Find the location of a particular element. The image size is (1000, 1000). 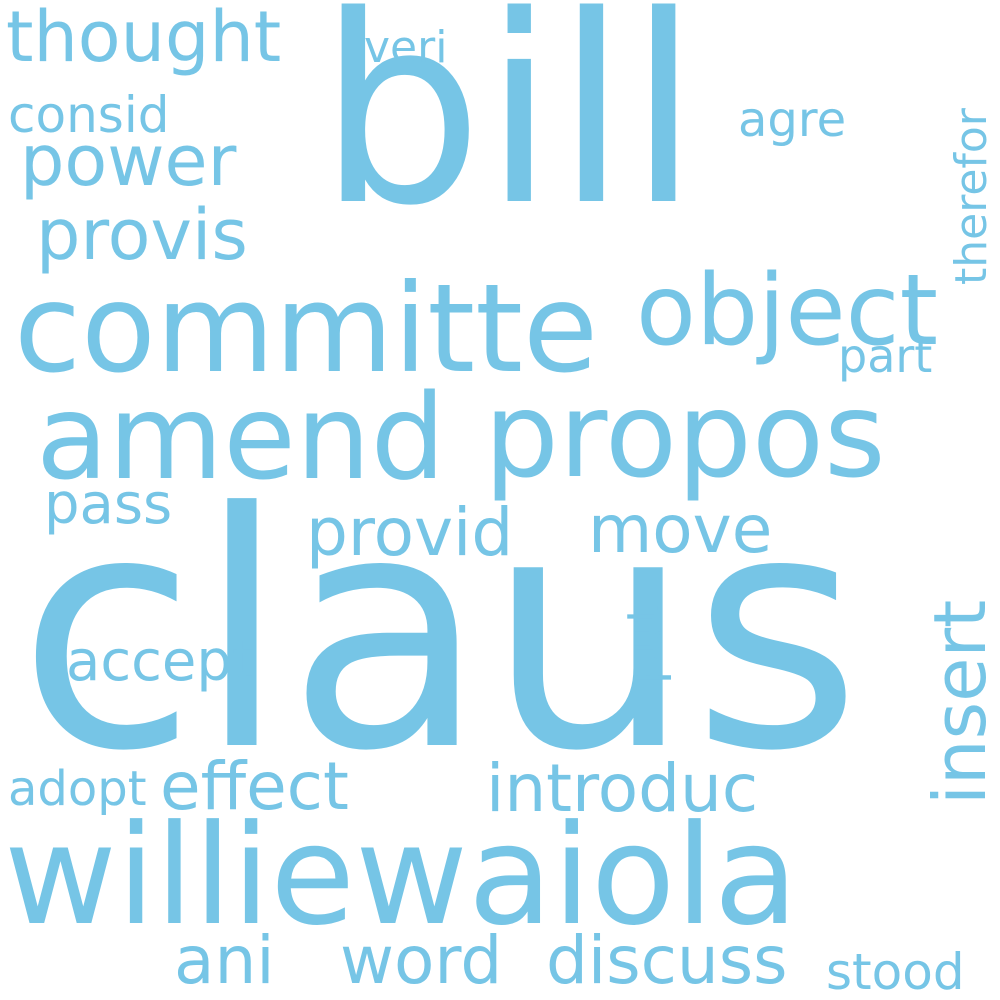

word-provis: provis is located at coordinates (142, 235).